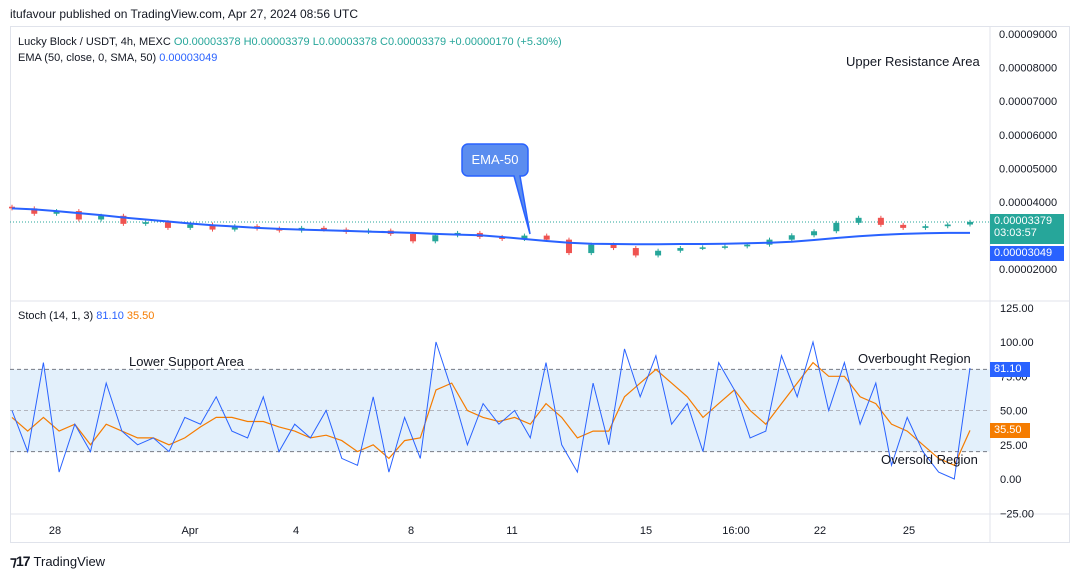  I want to click on upper-resistance-label: Upper Resistance Area, so click(913, 61).